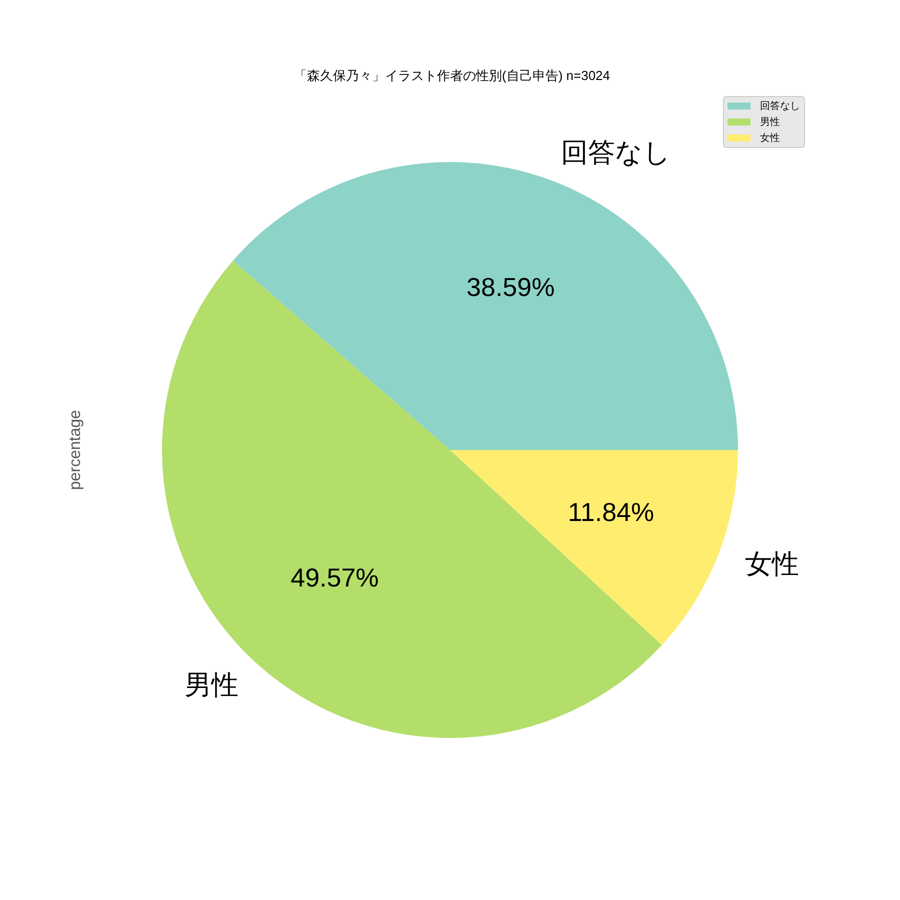  I want to click on legend-label: 女性, so click(770, 138).